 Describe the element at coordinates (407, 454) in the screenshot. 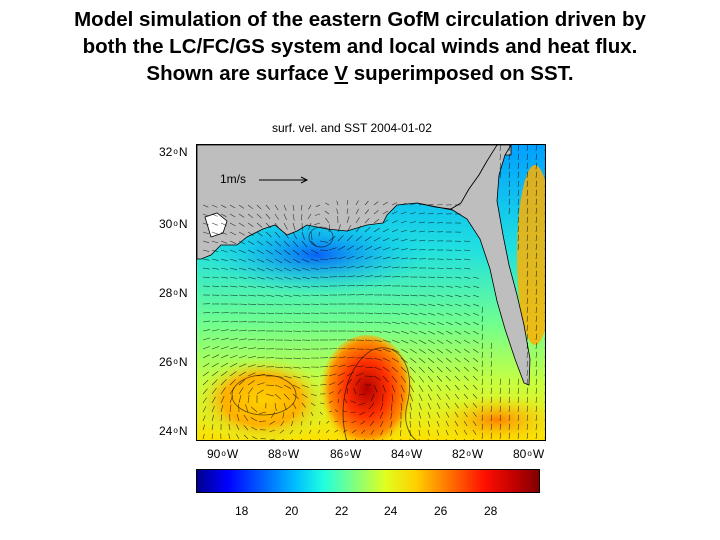

I see `lon-label-84w: 84oW` at that location.